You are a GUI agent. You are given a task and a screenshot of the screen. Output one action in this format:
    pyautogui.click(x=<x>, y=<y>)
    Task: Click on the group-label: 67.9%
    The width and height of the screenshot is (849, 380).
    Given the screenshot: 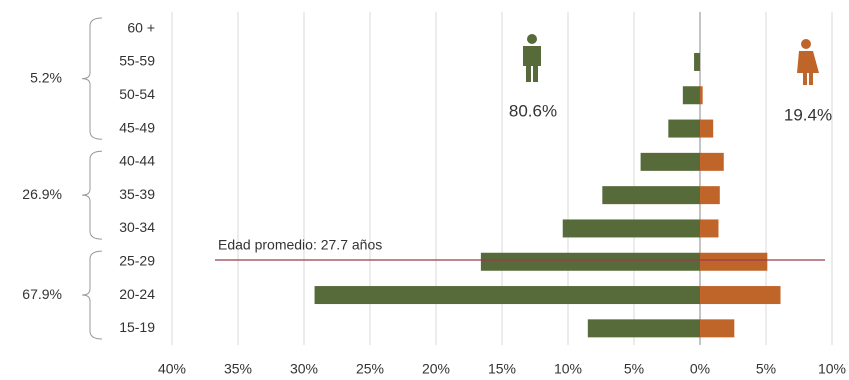 What is the action you would take?
    pyautogui.click(x=42, y=294)
    